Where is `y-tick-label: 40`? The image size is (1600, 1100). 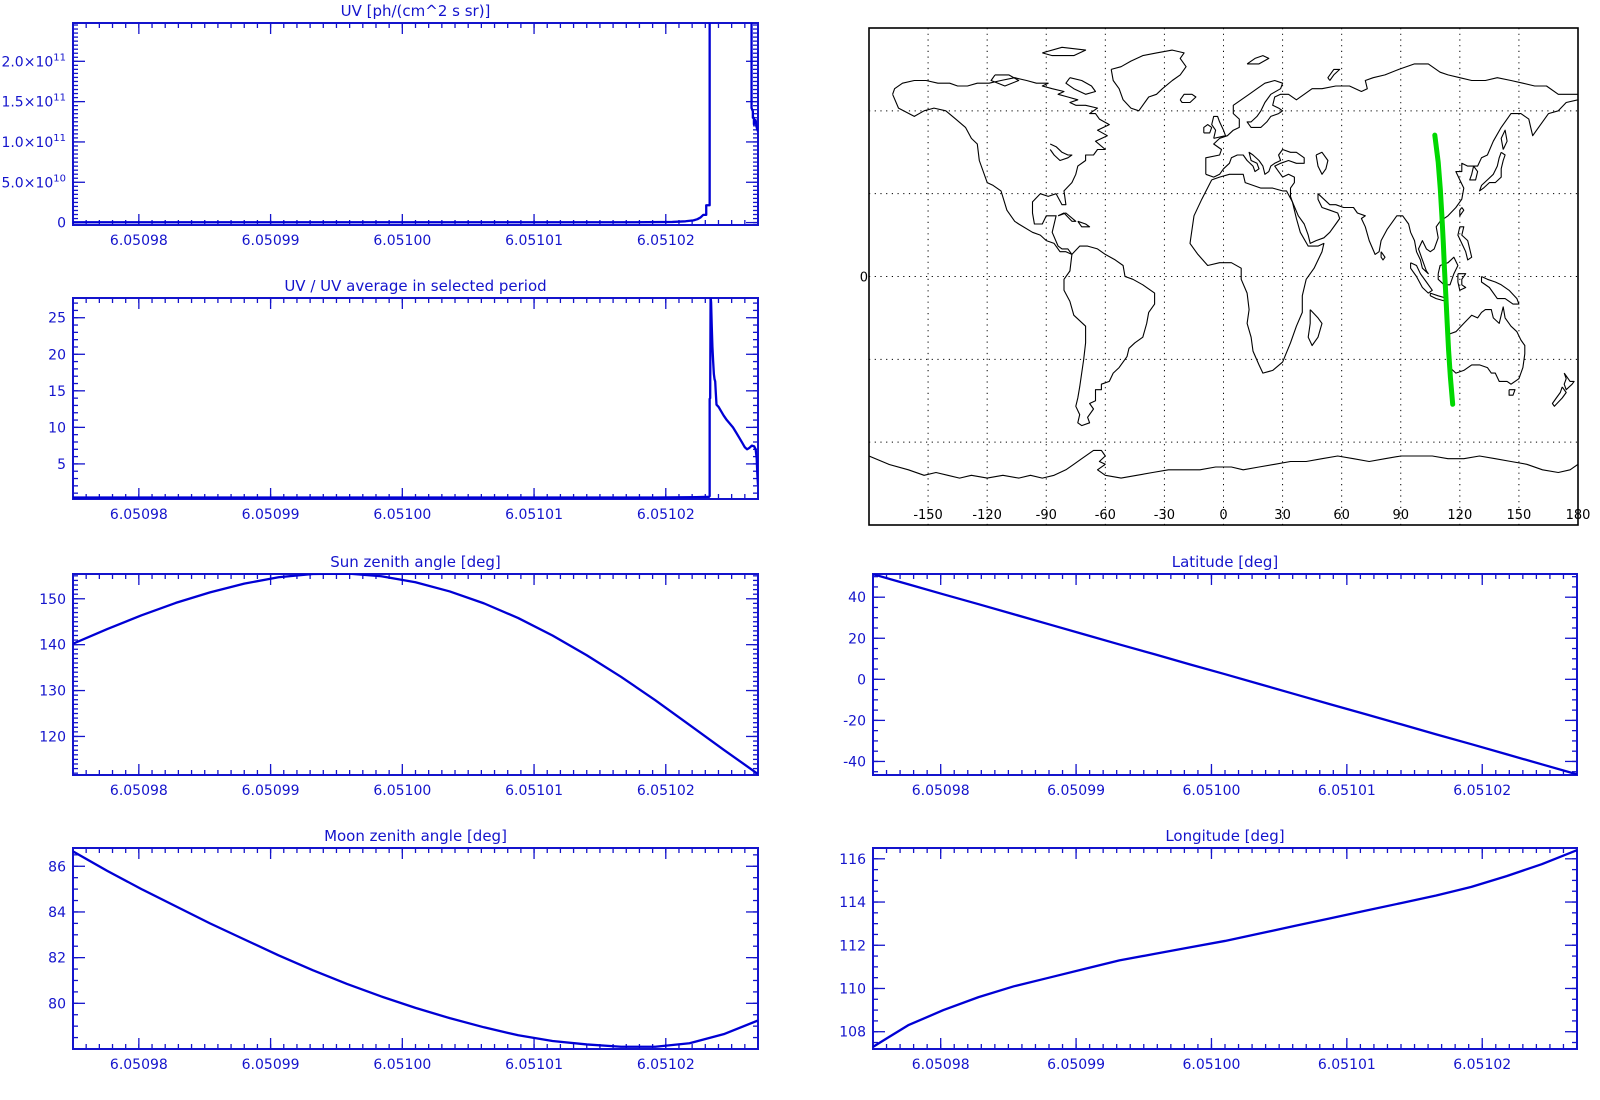 y-tick-label: 40 is located at coordinates (857, 598).